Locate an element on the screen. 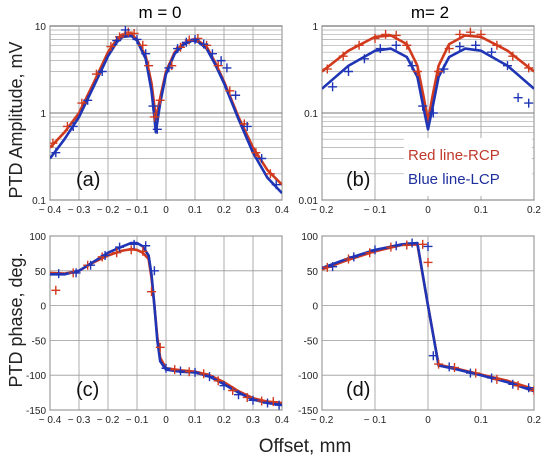 The height and width of the screenshot is (465, 550). legend-rcp: Red line-RCP is located at coordinates (454, 155).